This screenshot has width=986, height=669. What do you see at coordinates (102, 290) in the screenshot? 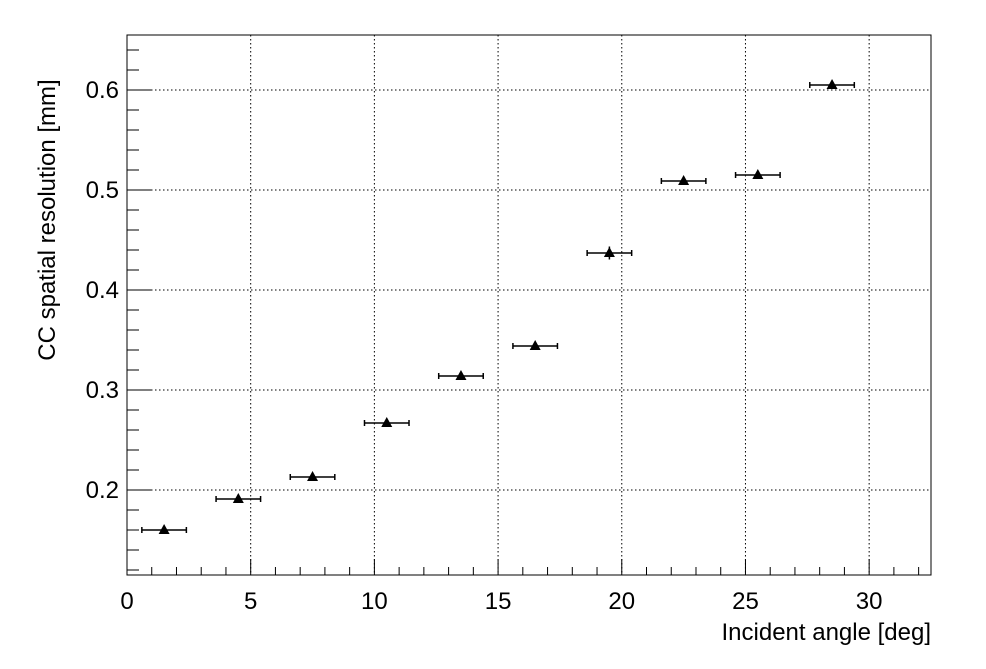
I see `y-tick-label: 0.4` at bounding box center [102, 290].